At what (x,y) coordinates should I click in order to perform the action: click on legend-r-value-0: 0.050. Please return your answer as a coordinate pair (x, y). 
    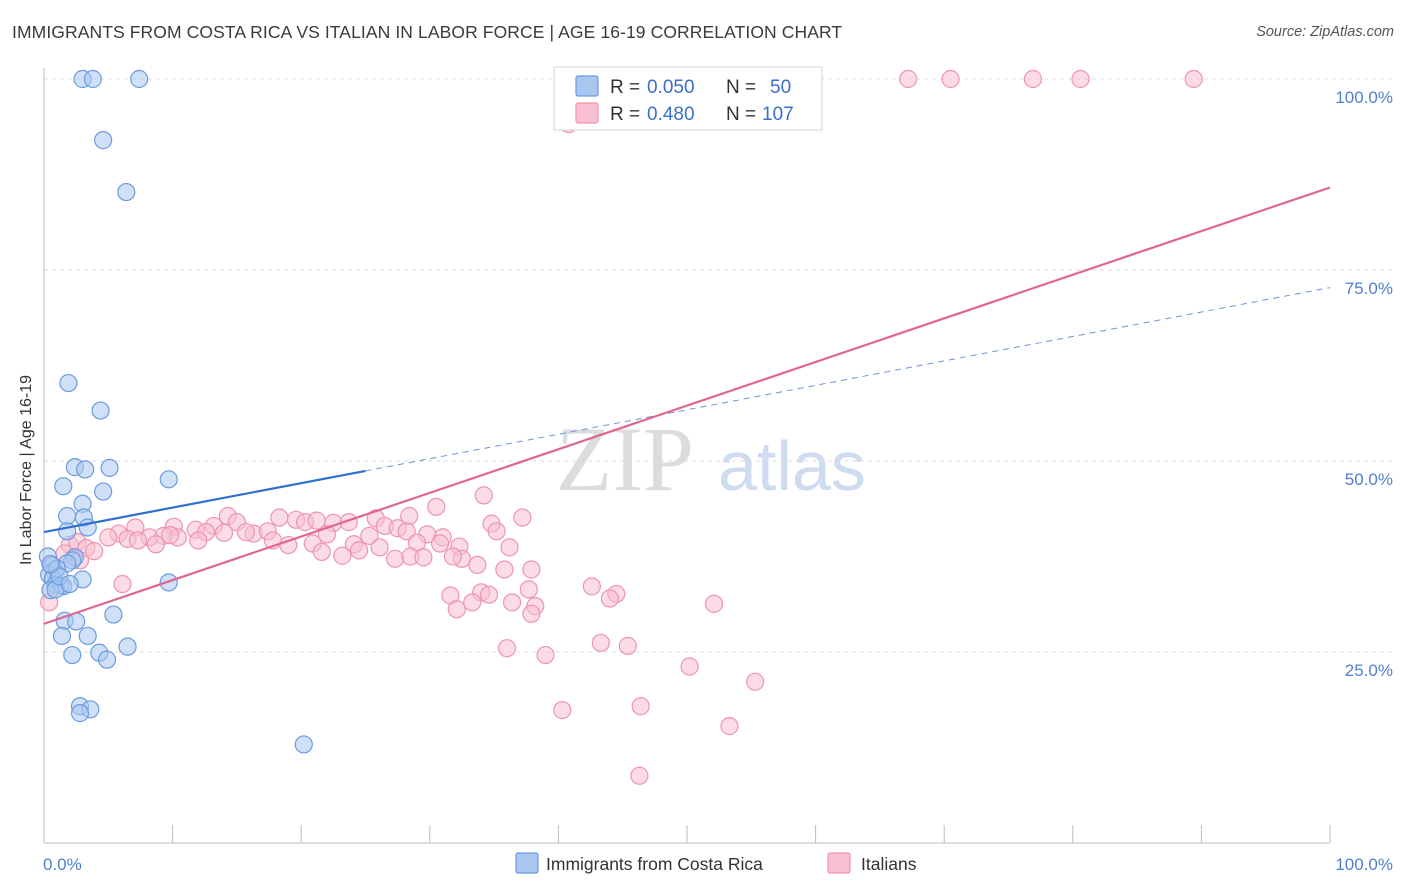
    Looking at the image, I should click on (671, 87).